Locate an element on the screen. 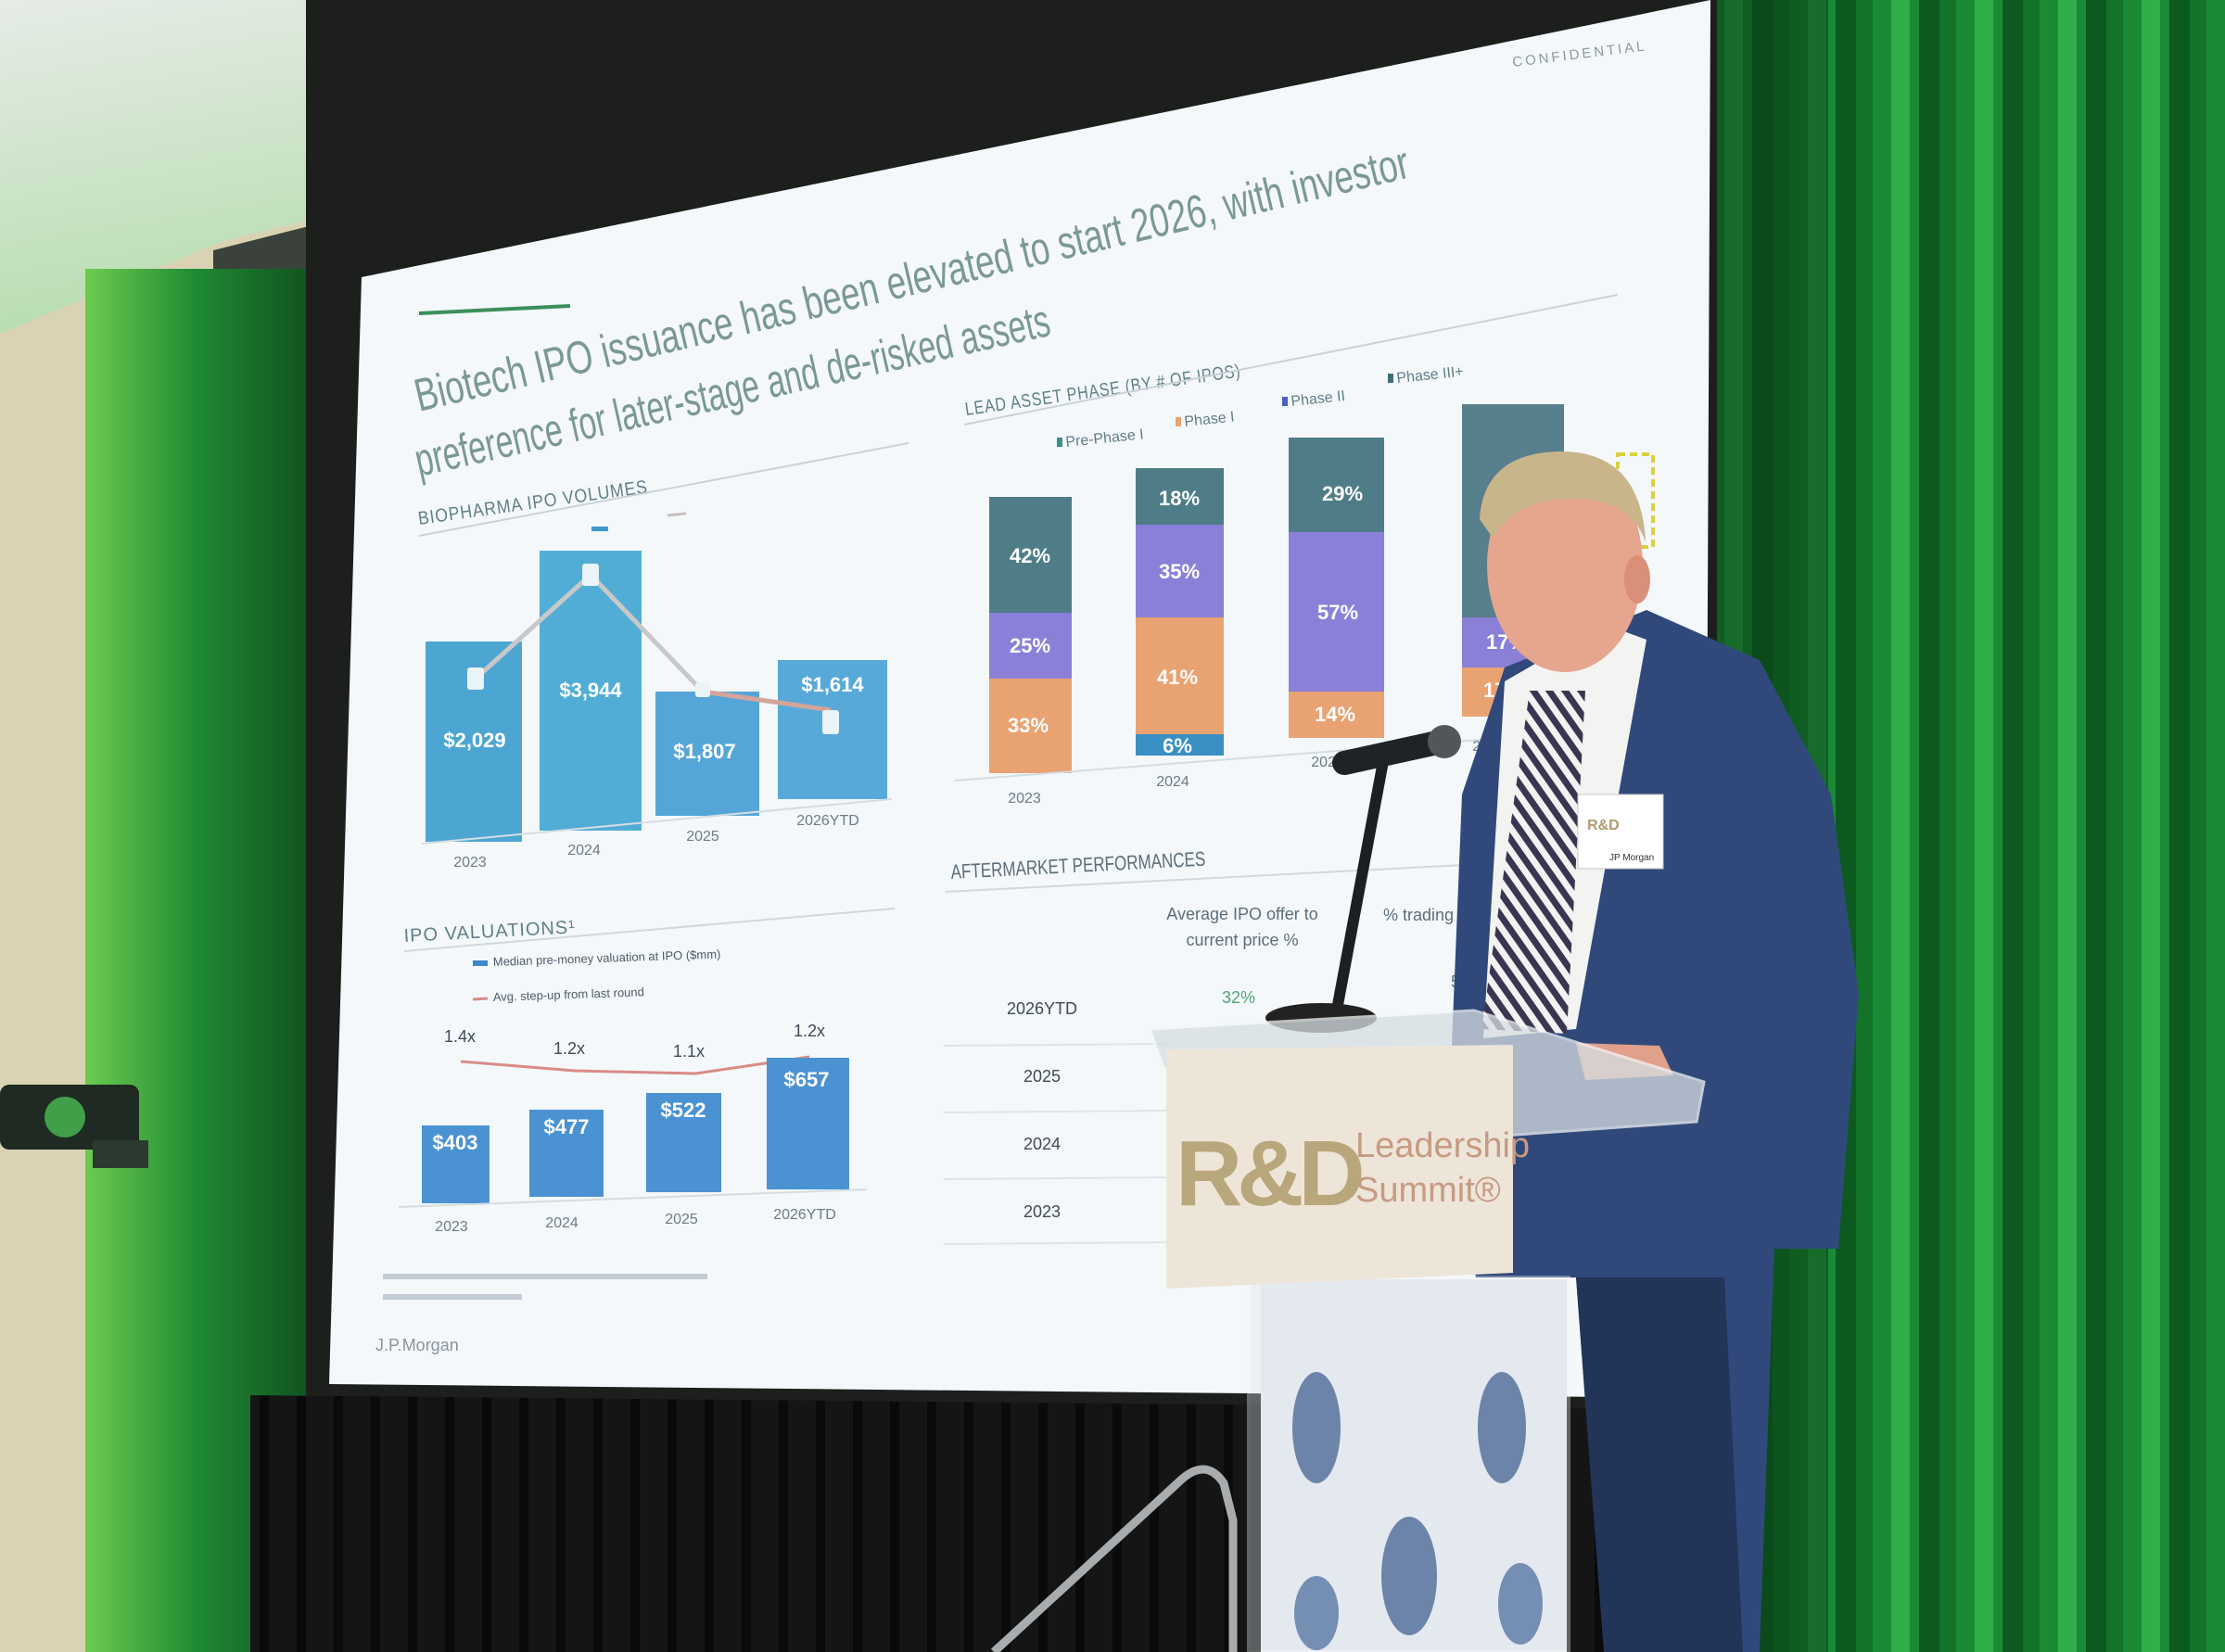 The image size is (2225, 1652). x-label: 2026YTD is located at coordinates (804, 1215).